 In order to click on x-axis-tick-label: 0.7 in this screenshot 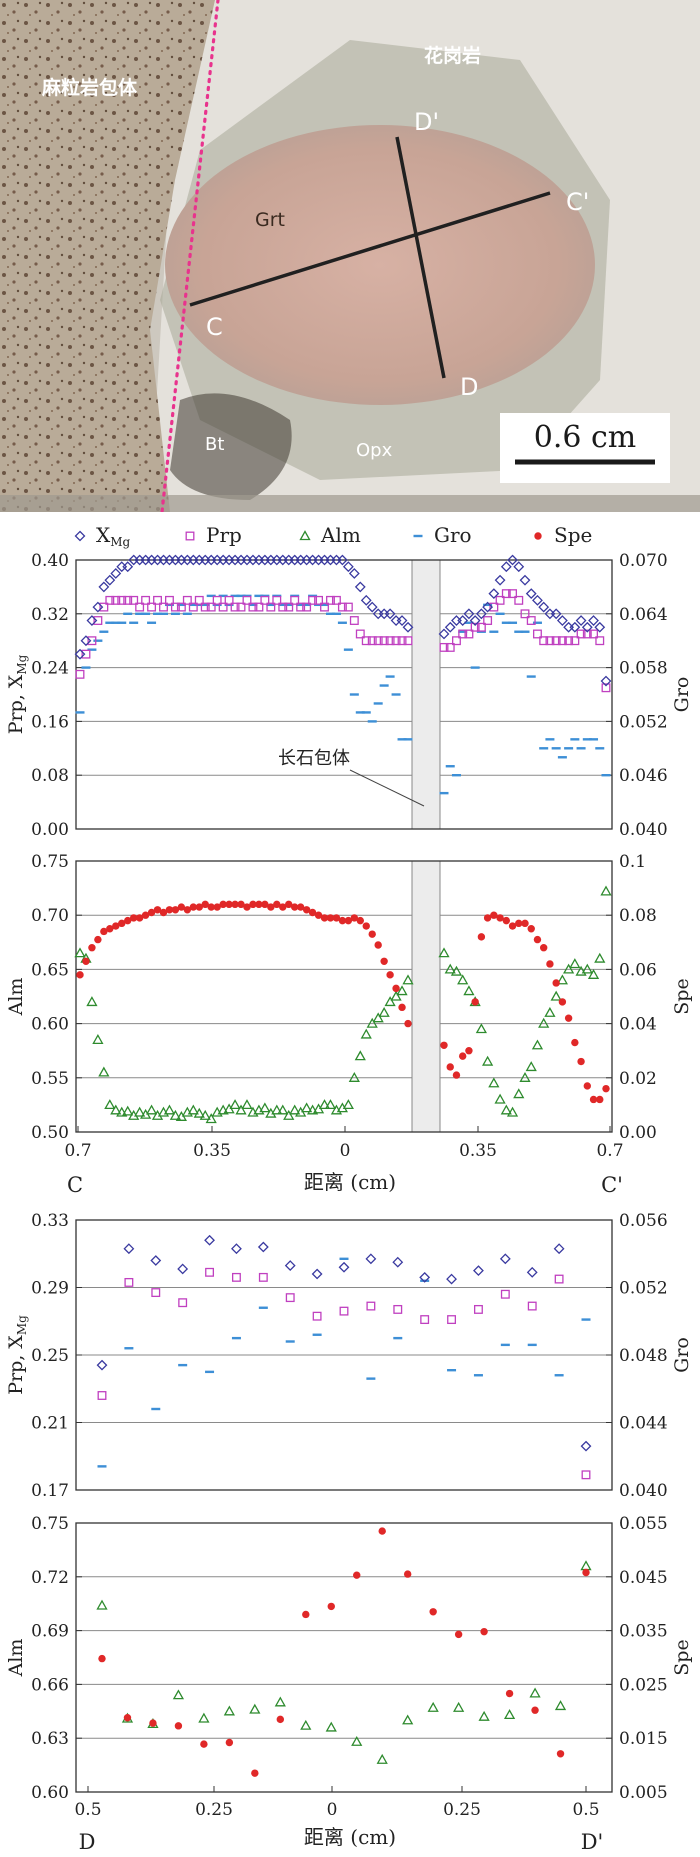, I will do `click(77, 1151)`.